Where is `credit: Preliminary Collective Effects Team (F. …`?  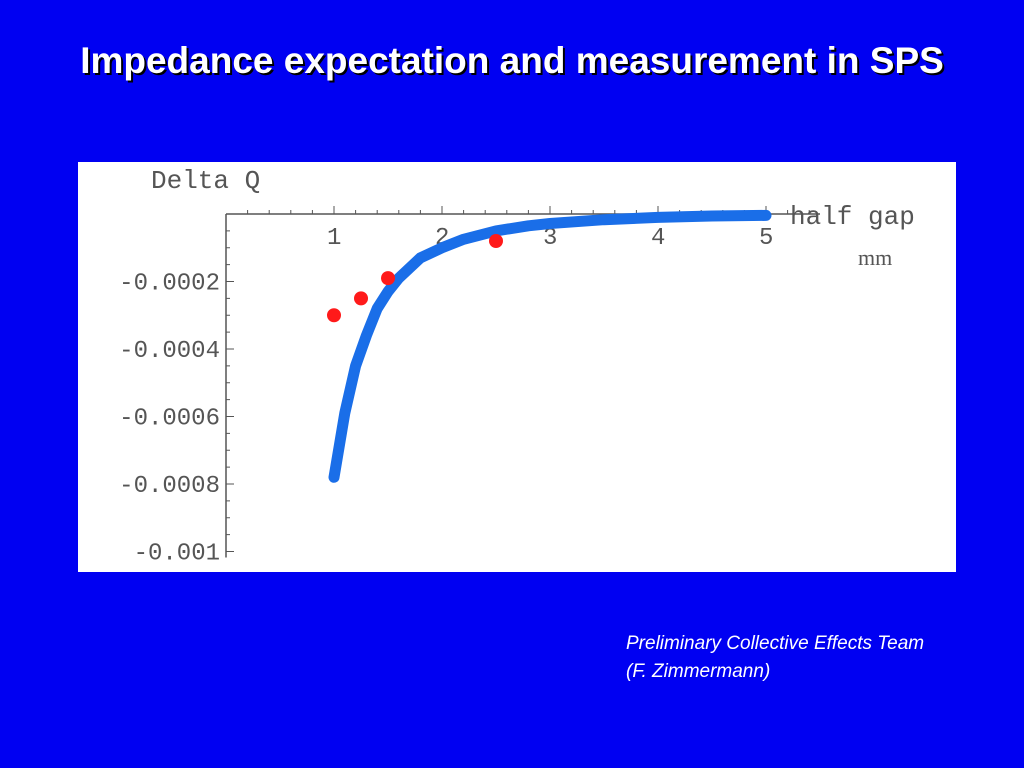
credit: Preliminary Collective Effects Team (F. … is located at coordinates (775, 658).